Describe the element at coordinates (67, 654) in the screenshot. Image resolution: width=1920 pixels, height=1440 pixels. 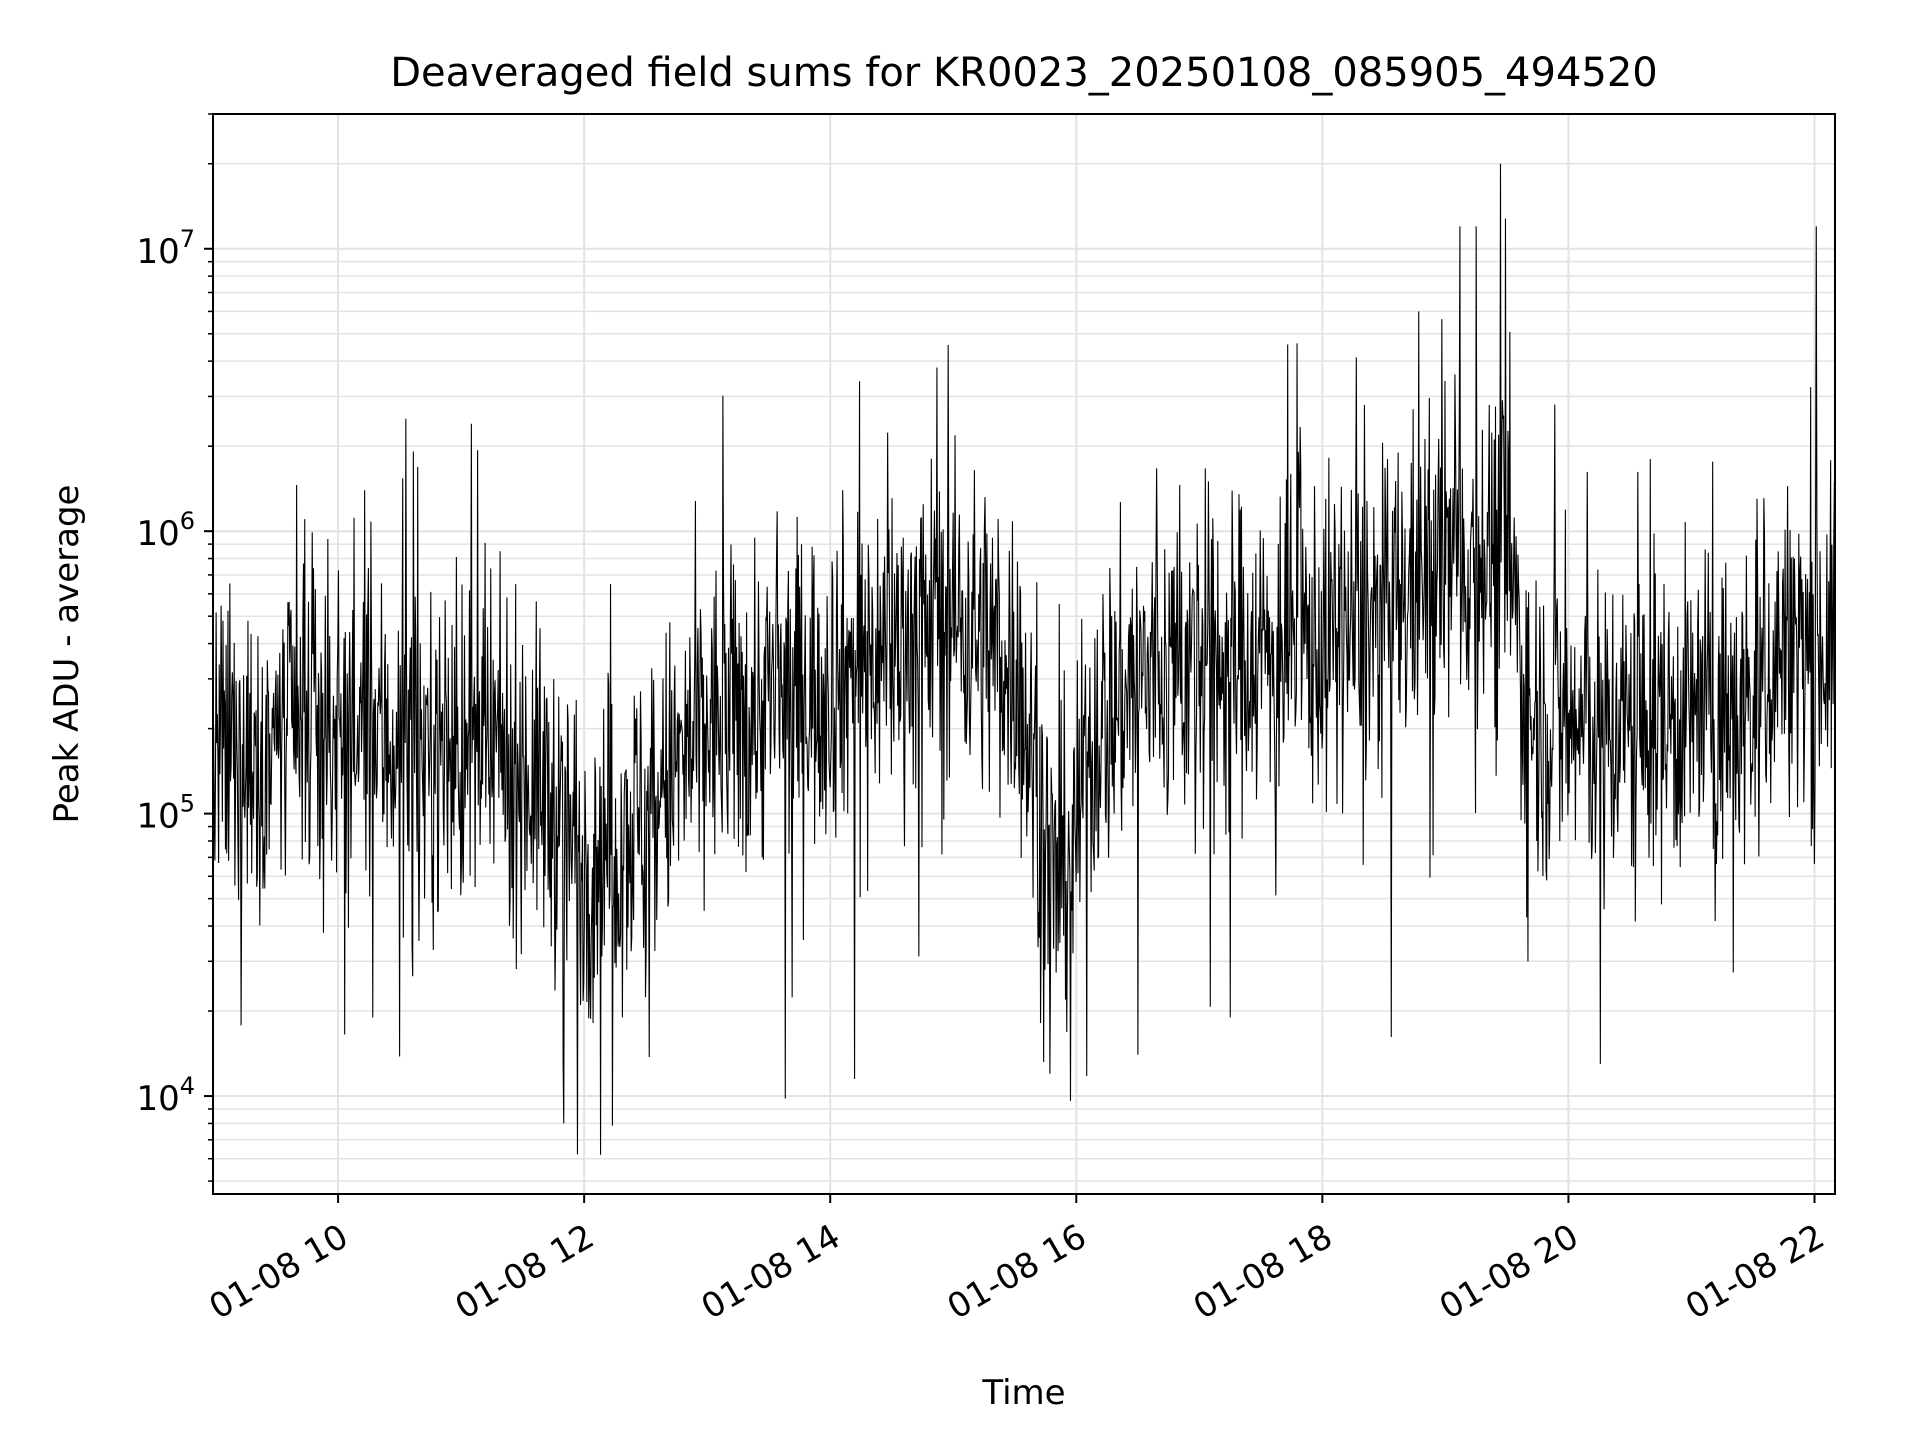
I see `y-axis-label: Peak ADU - average` at that location.